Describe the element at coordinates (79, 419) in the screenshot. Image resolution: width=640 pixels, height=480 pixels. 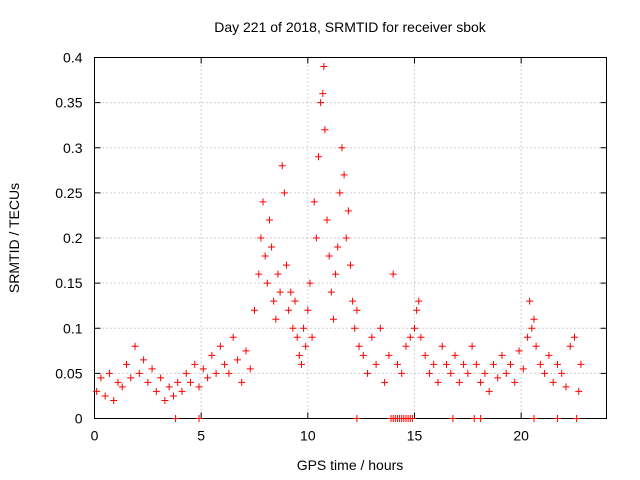
I see `y-tick-label: 0` at that location.